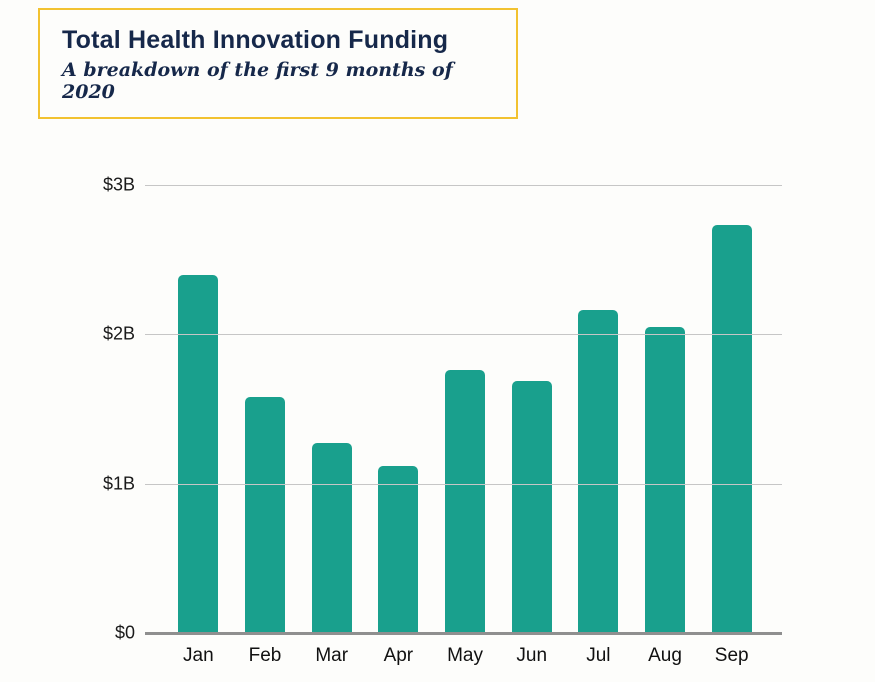  Describe the element at coordinates (398, 655) in the screenshot. I see `x-tick-label: Apr` at that location.